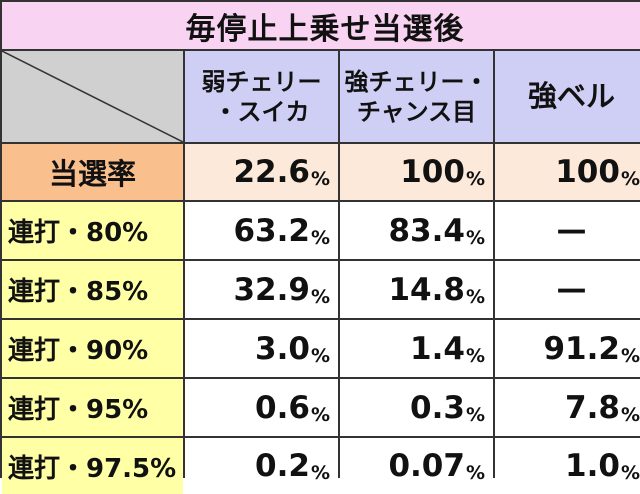  I want to click on row-label: 連打・97.5%, so click(92, 466).